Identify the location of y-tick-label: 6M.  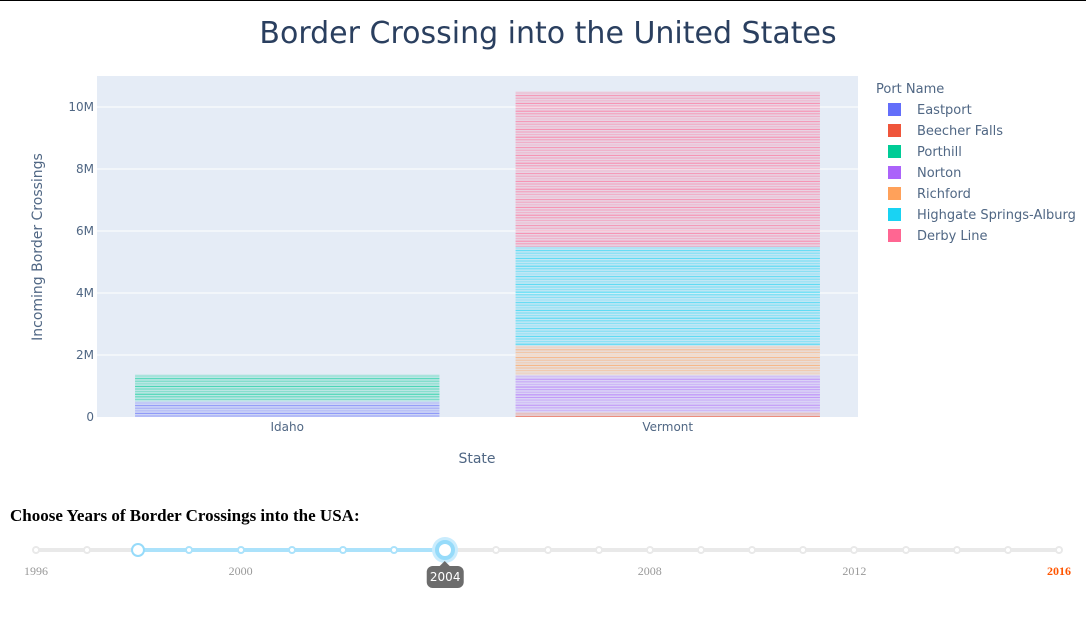
(85, 231).